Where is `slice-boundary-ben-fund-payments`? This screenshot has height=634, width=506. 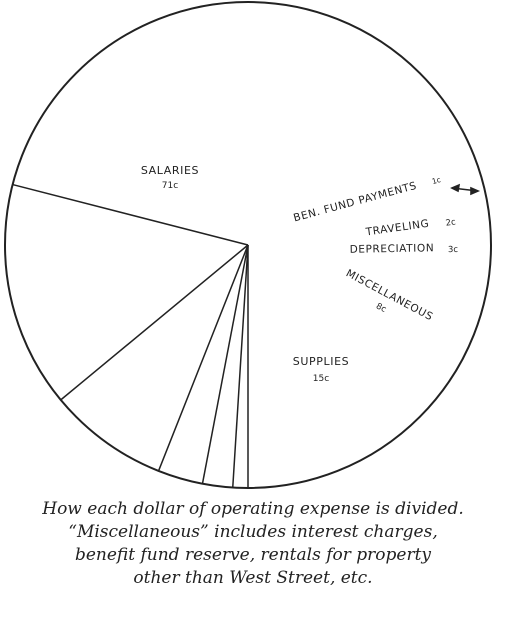
slice-boundary-ben-fund-payments is located at coordinates (240, 366).